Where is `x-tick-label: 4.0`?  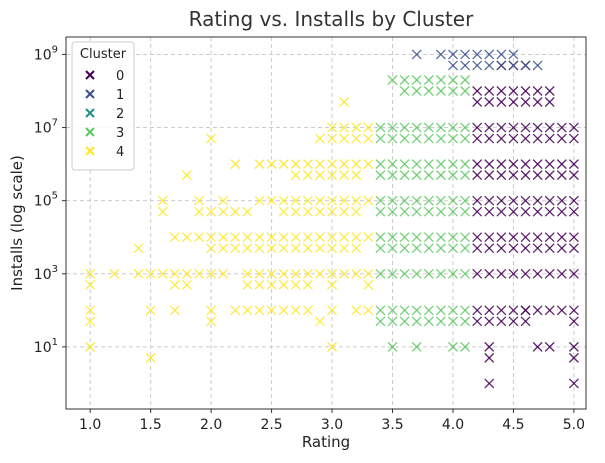
x-tick-label: 4.0 is located at coordinates (453, 425).